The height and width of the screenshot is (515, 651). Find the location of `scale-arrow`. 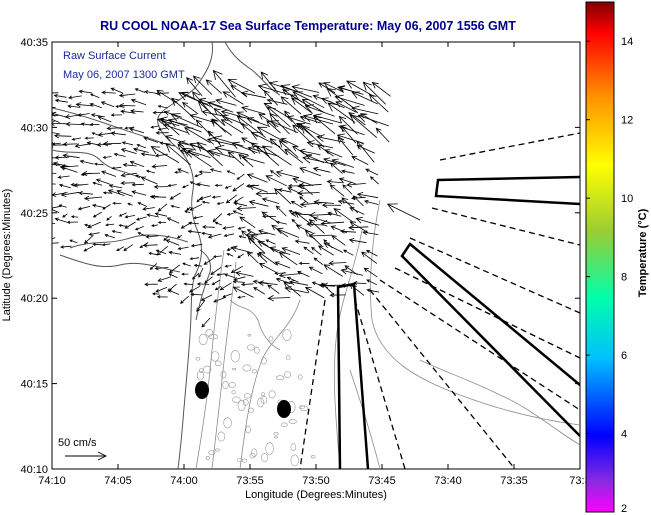

scale-arrow is located at coordinates (86, 456).